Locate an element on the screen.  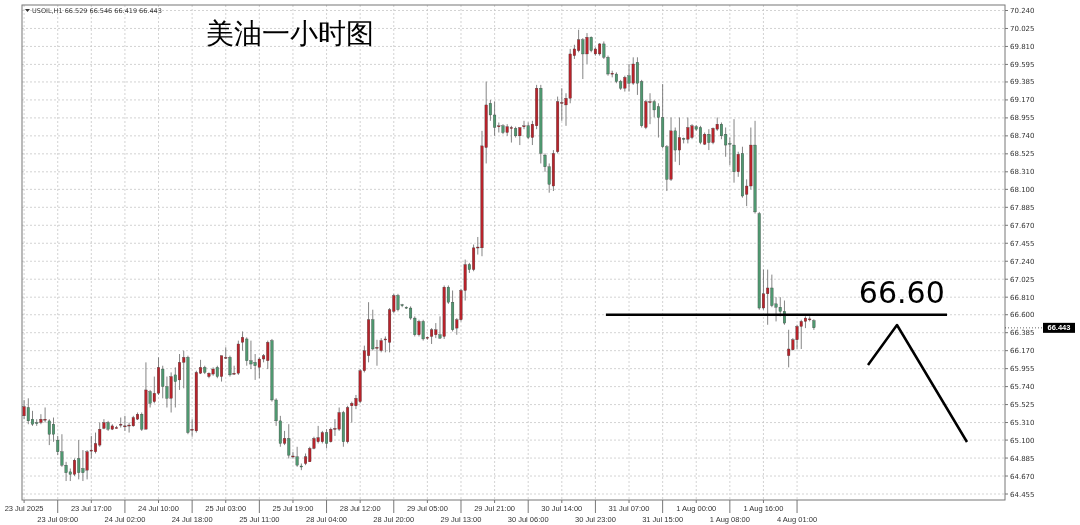
chart-title: 美油一小时图 is located at coordinates (290, 33).